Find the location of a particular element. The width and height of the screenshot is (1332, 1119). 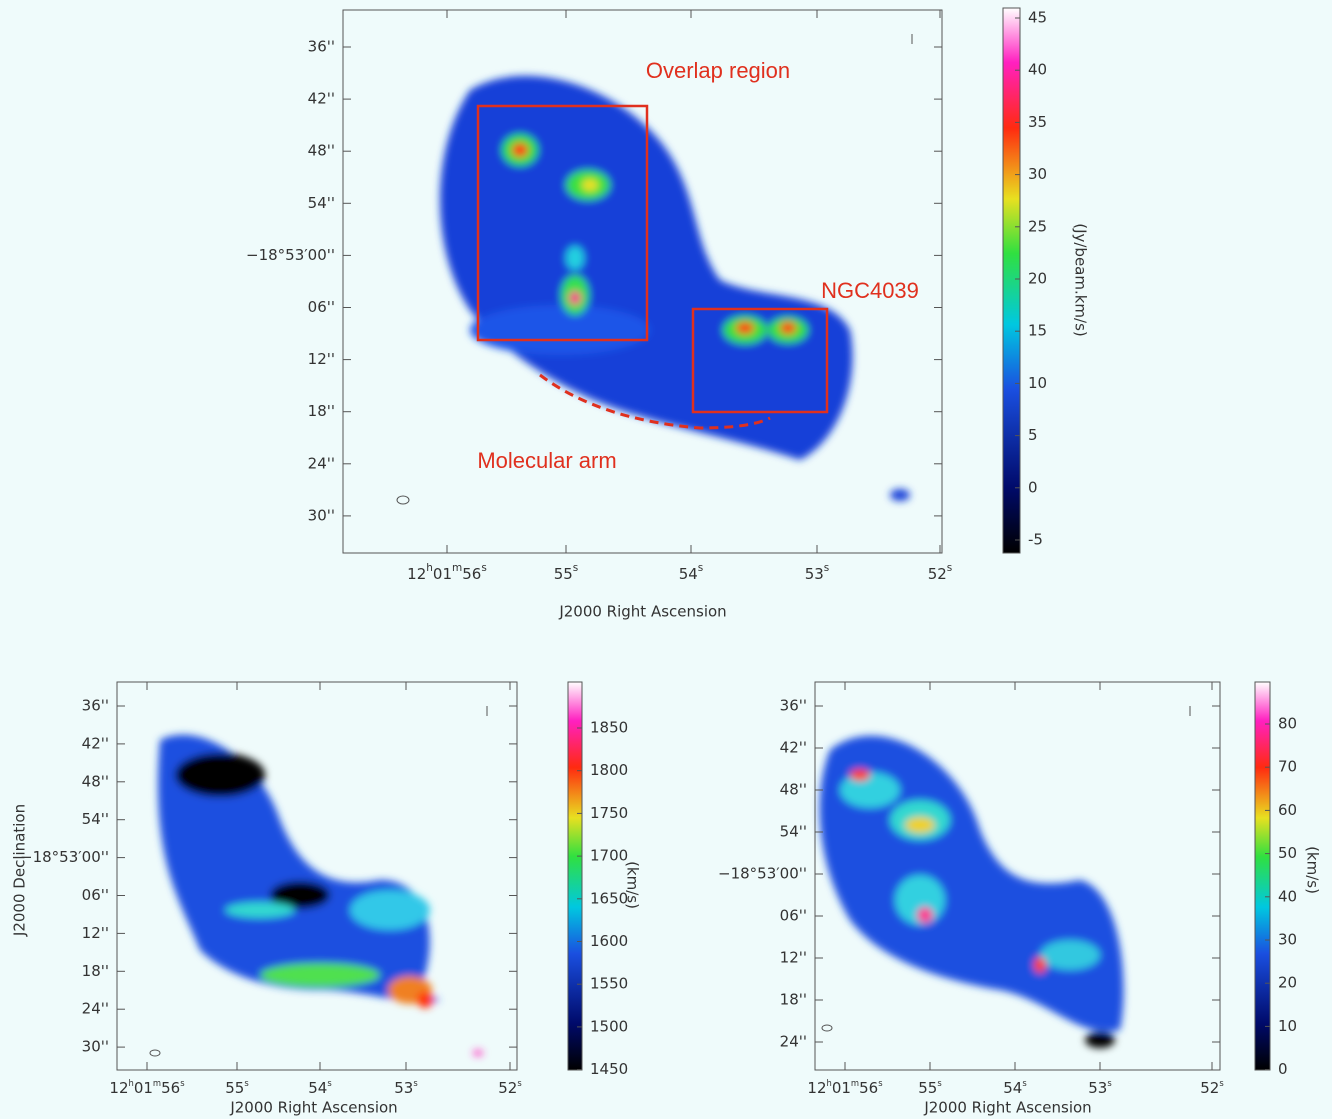

colorbar-tick-label: 70 is located at coordinates (1287, 767).